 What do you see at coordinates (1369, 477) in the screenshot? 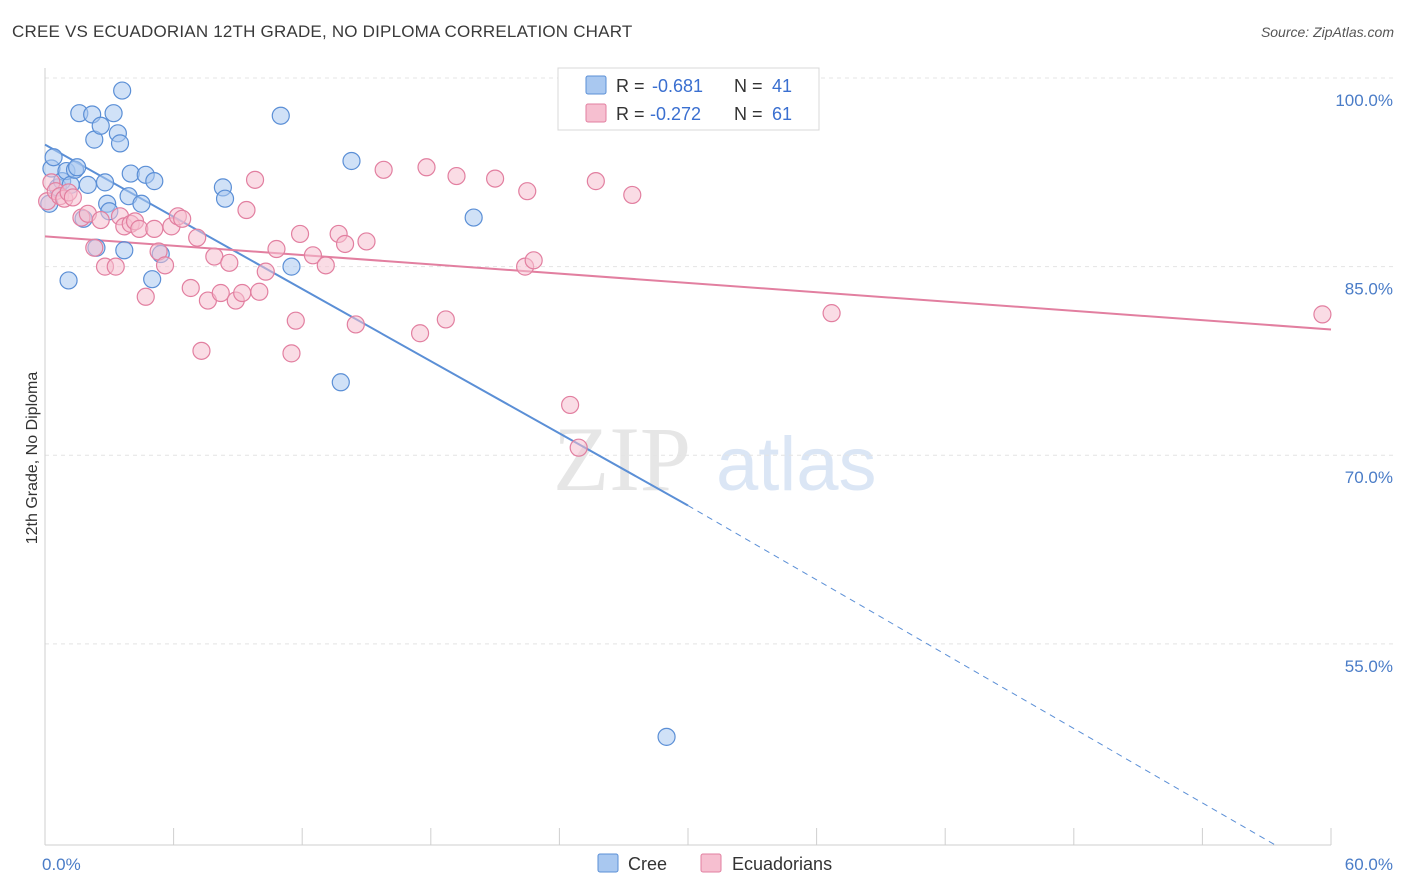
I see `y-tick-label: 70.0%` at bounding box center [1369, 477].